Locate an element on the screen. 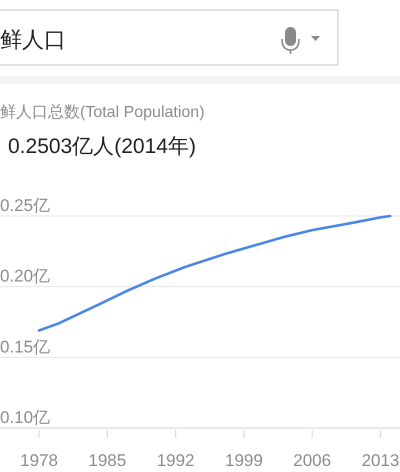 This screenshot has width=400, height=472. x-tick-label: 2006 is located at coordinates (312, 460).